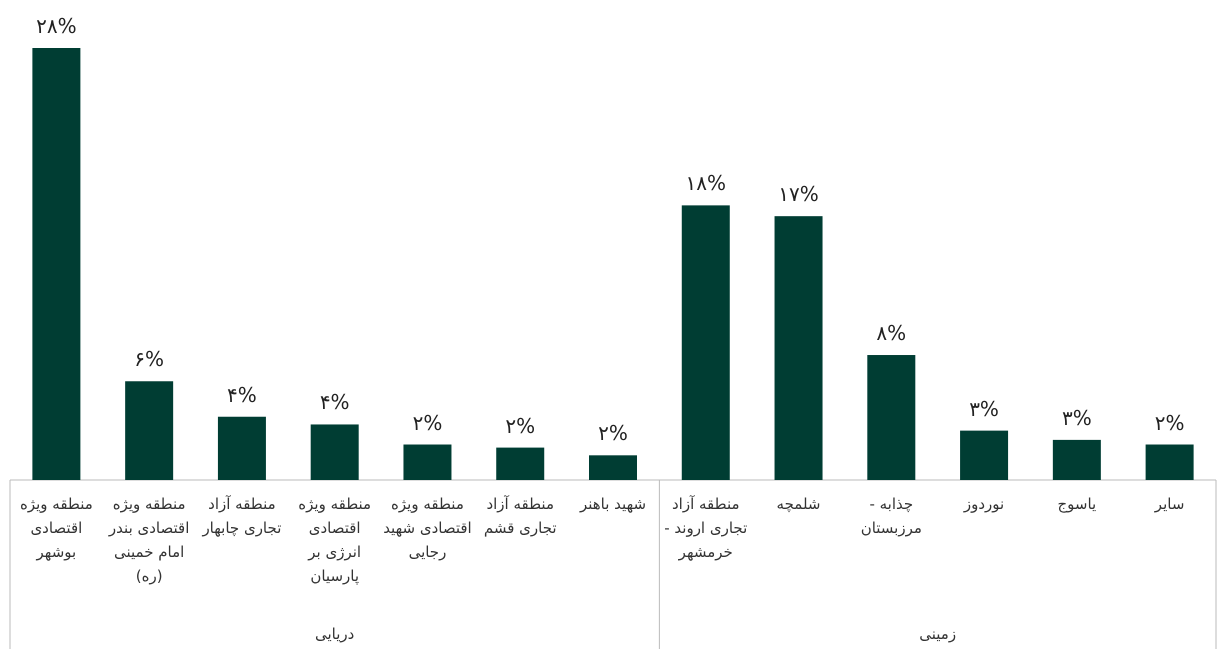 The image size is (1217, 649). I want to click on x-tick-label: منطقه آزاد تجاری اروند - خرمشهر, so click(706, 528).